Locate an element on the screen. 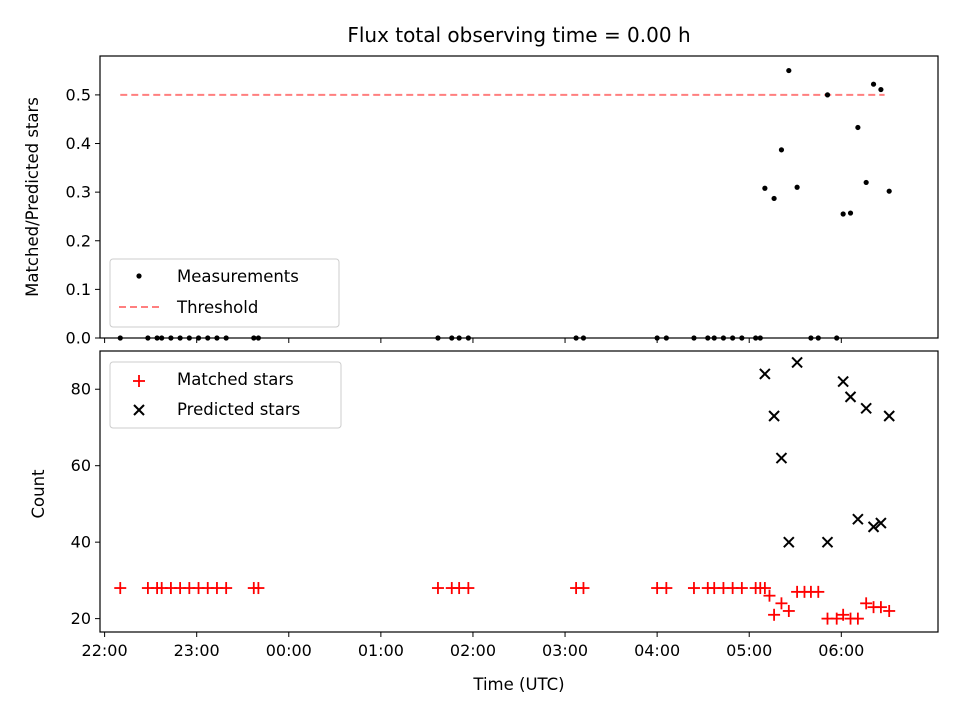 The height and width of the screenshot is (720, 960). top-y-tick-label: 0.3 is located at coordinates (78, 192).